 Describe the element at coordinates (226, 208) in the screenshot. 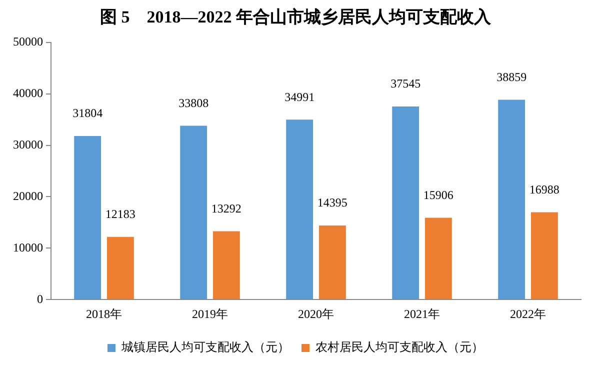

I see `data-label: 13292` at that location.